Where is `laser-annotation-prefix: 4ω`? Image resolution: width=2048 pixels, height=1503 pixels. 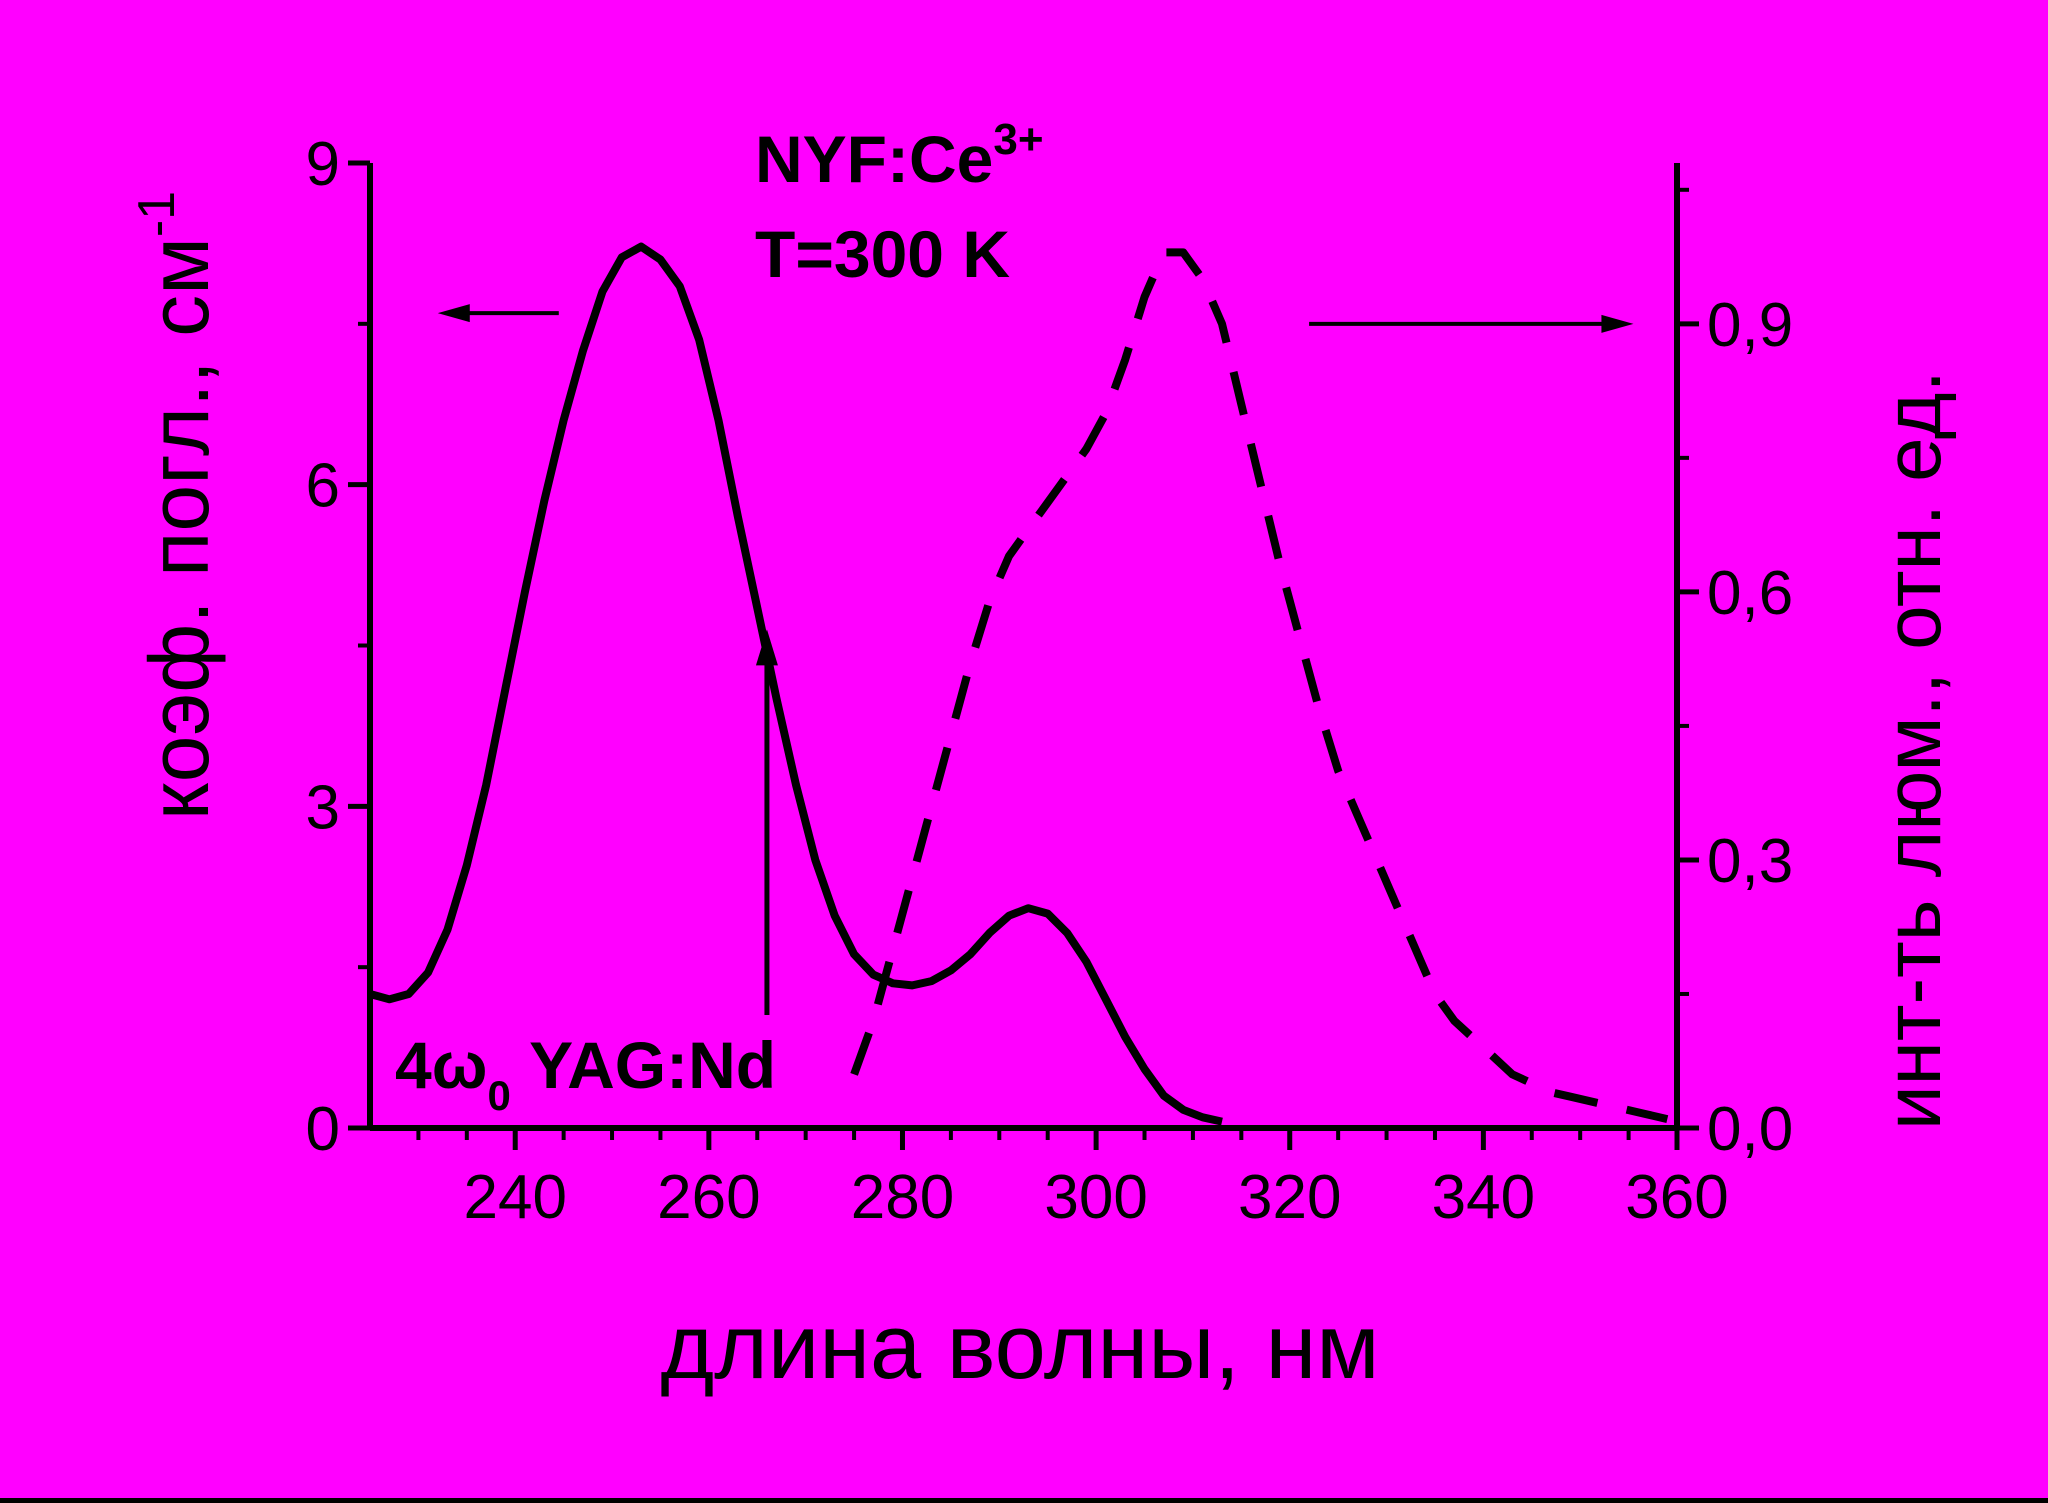 laser-annotation-prefix: 4ω is located at coordinates (441, 1065).